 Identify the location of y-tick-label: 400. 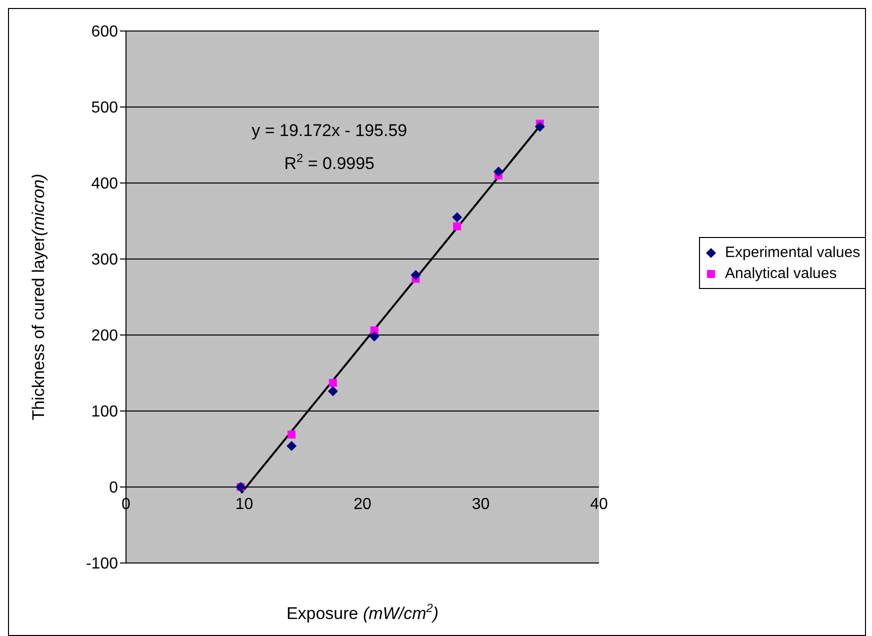
(104, 184).